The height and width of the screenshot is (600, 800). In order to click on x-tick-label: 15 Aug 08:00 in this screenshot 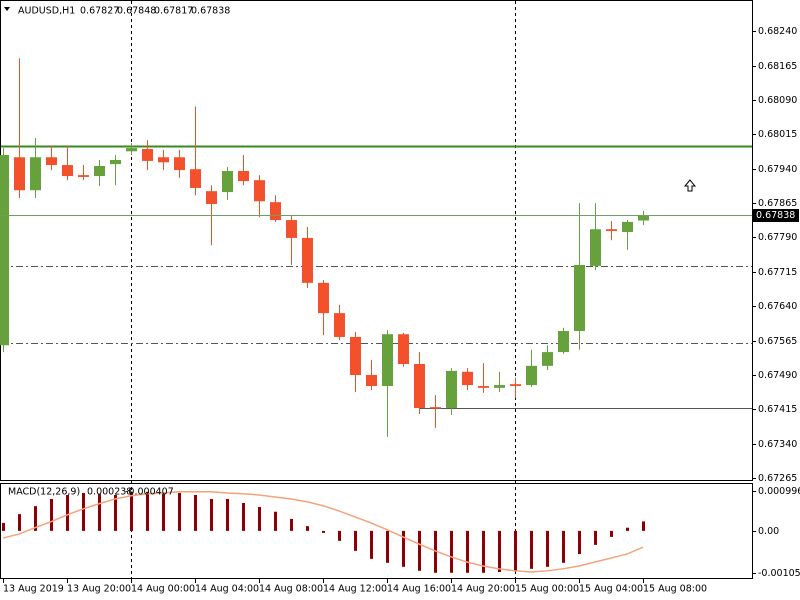, I will do `click(675, 589)`.